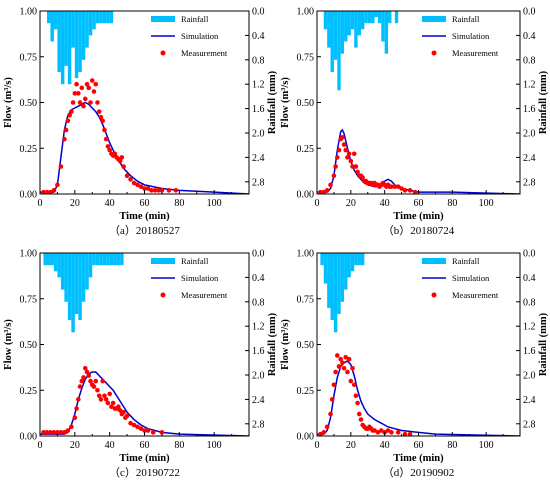 Image resolution: width=550 pixels, height=480 pixels. What do you see at coordinates (409, 448) in the screenshot?
I see `x-axis: 0 20 40 60 80 100 Time (min)` at bounding box center [409, 448].